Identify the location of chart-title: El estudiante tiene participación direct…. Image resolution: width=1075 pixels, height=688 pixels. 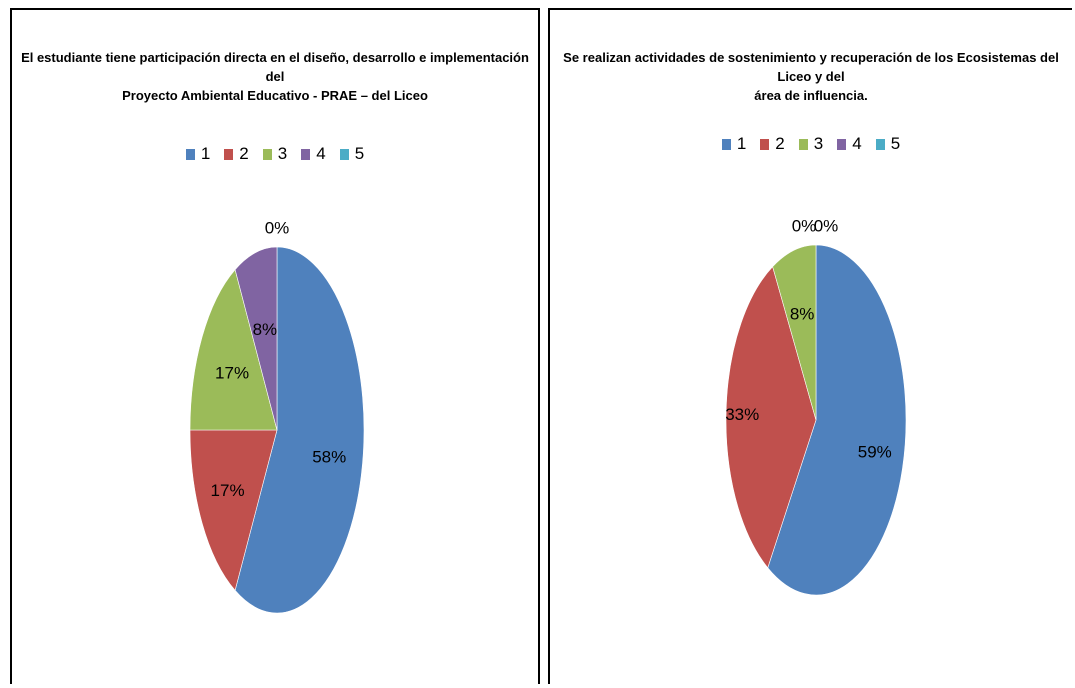
(275, 76).